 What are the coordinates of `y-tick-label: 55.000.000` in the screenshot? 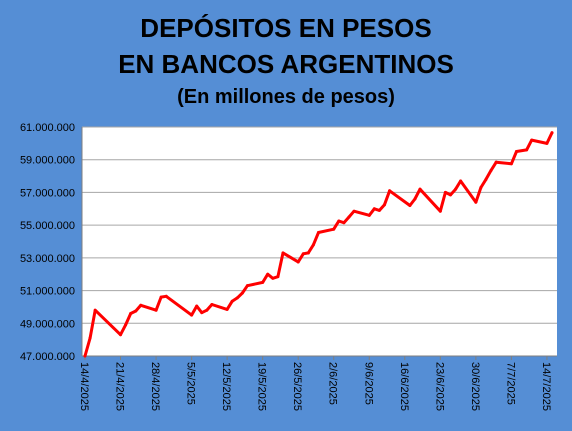 It's located at (47, 226).